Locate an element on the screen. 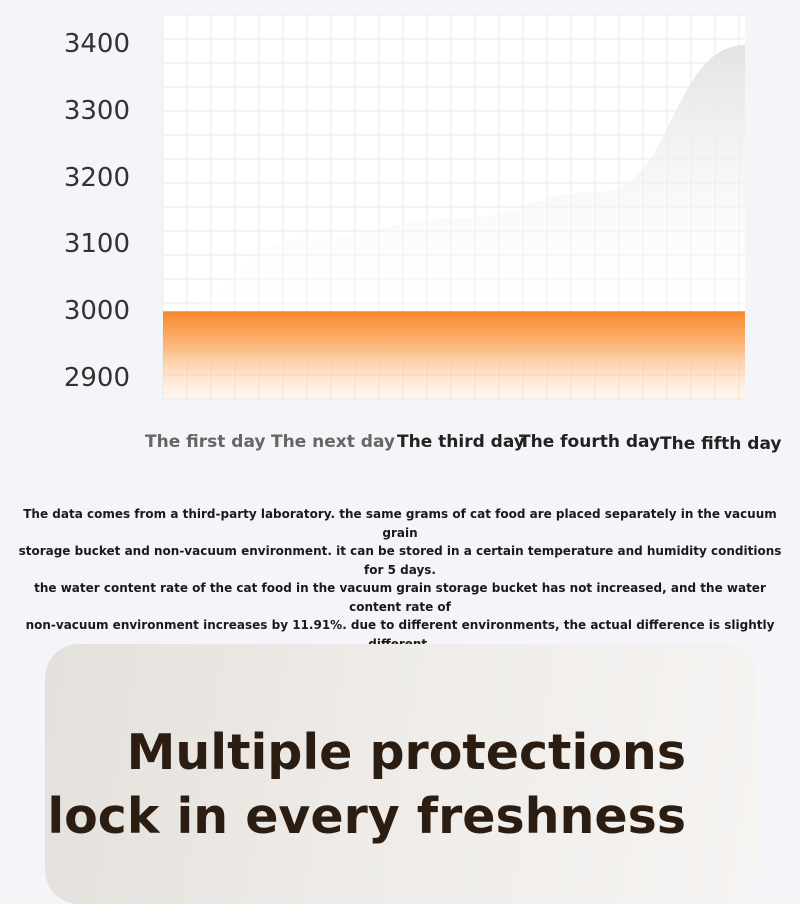 The width and height of the screenshot is (800, 904). y-tick-label: 3200 is located at coordinates (96, 177).